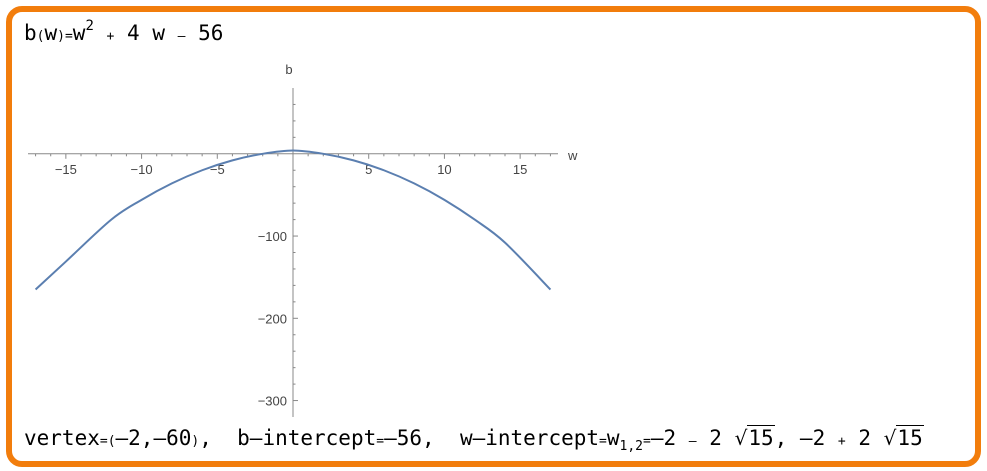 This screenshot has height=471, width=987. What do you see at coordinates (103, 441) in the screenshot?
I see `vertex-equals: =` at bounding box center [103, 441].